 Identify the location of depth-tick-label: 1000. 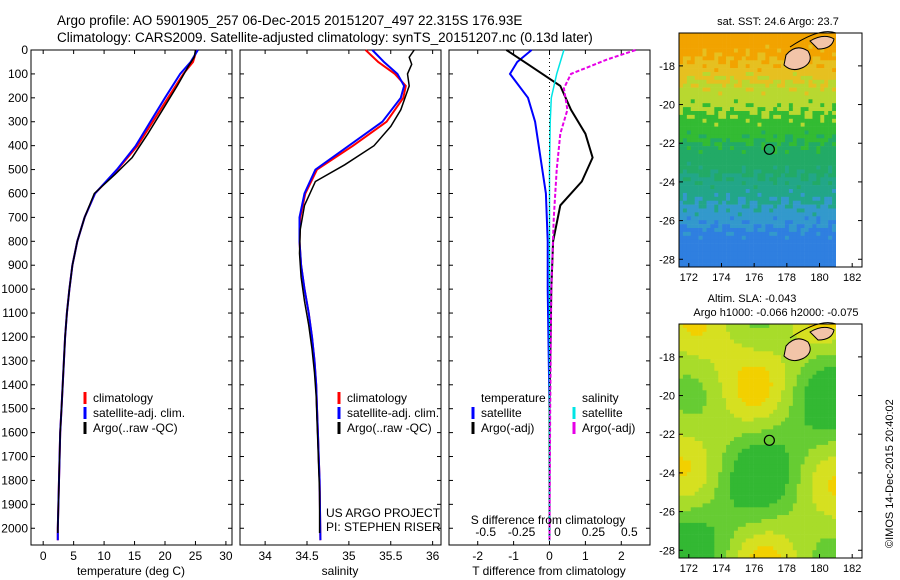
(14, 289).